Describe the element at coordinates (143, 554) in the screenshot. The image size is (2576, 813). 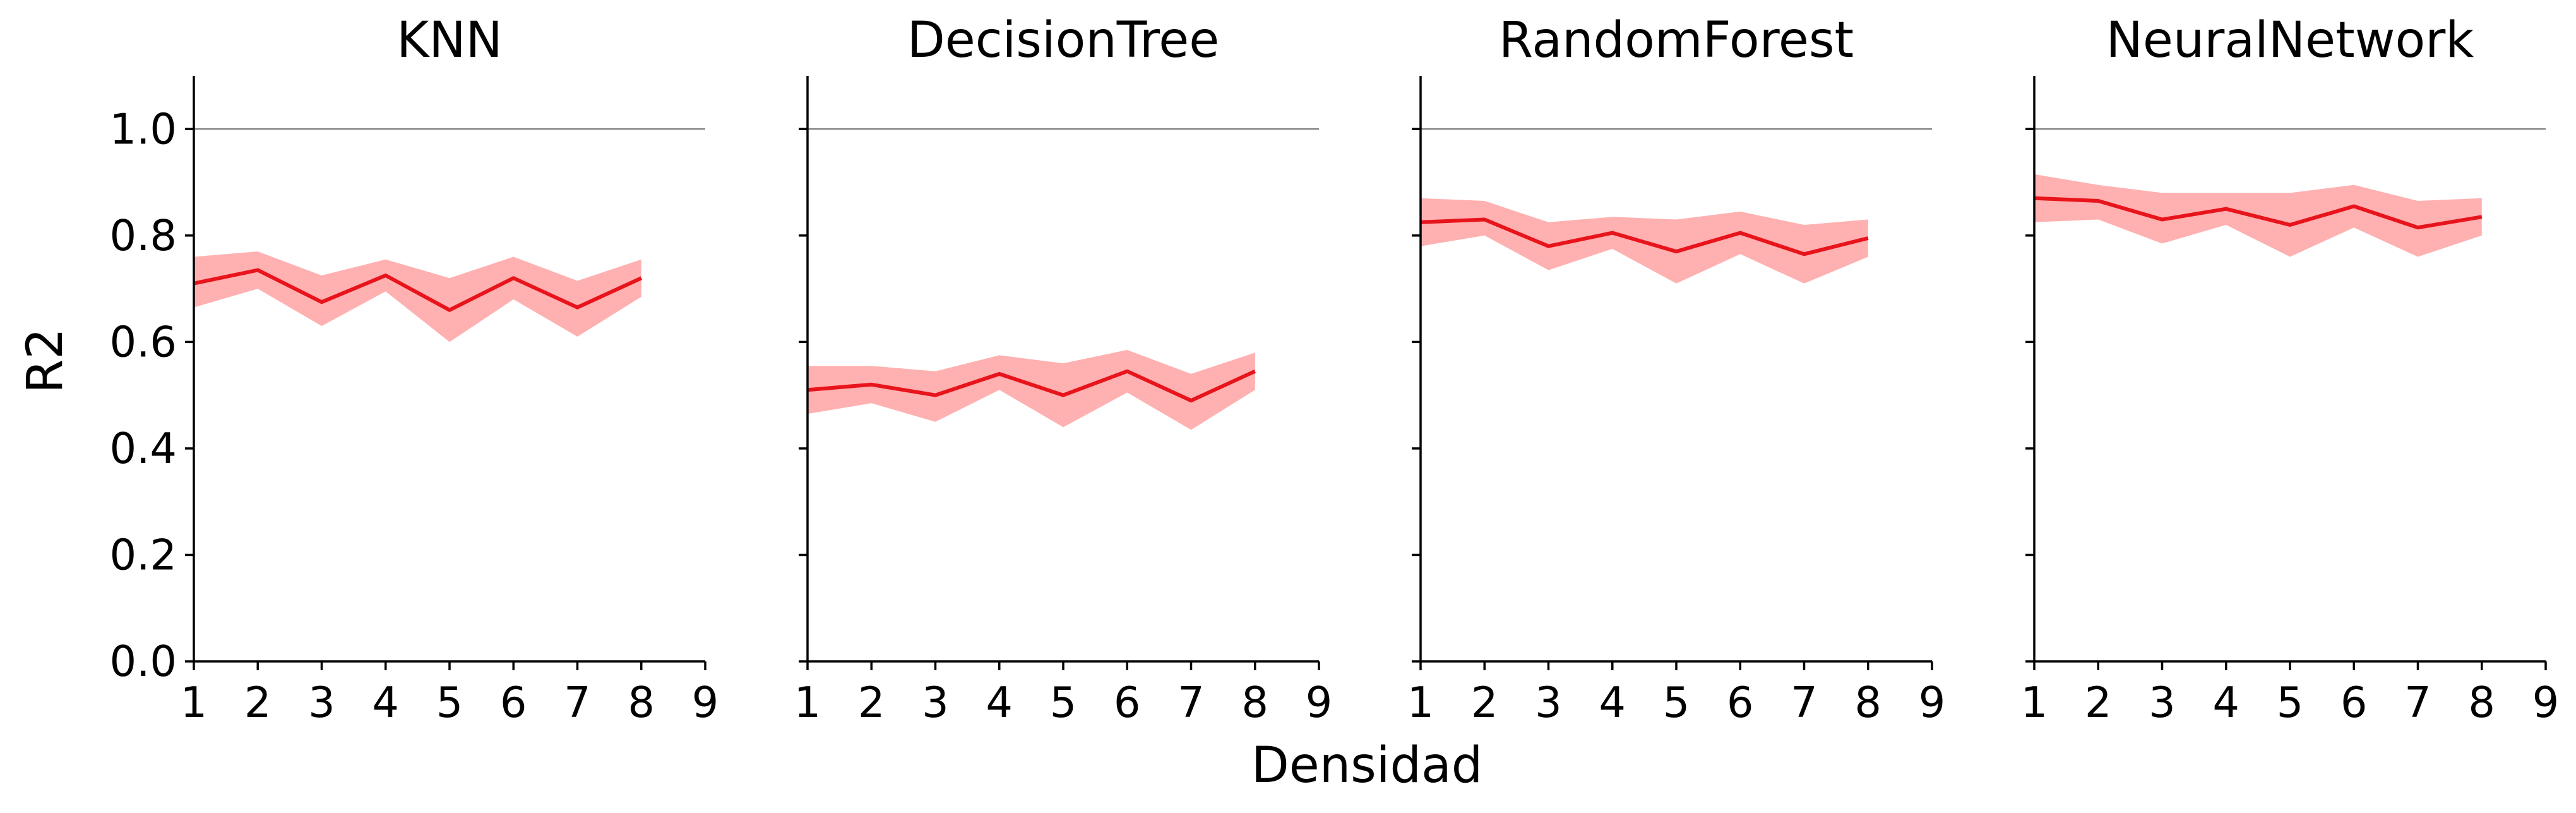
I see `y-tick-label: 0.2` at that location.